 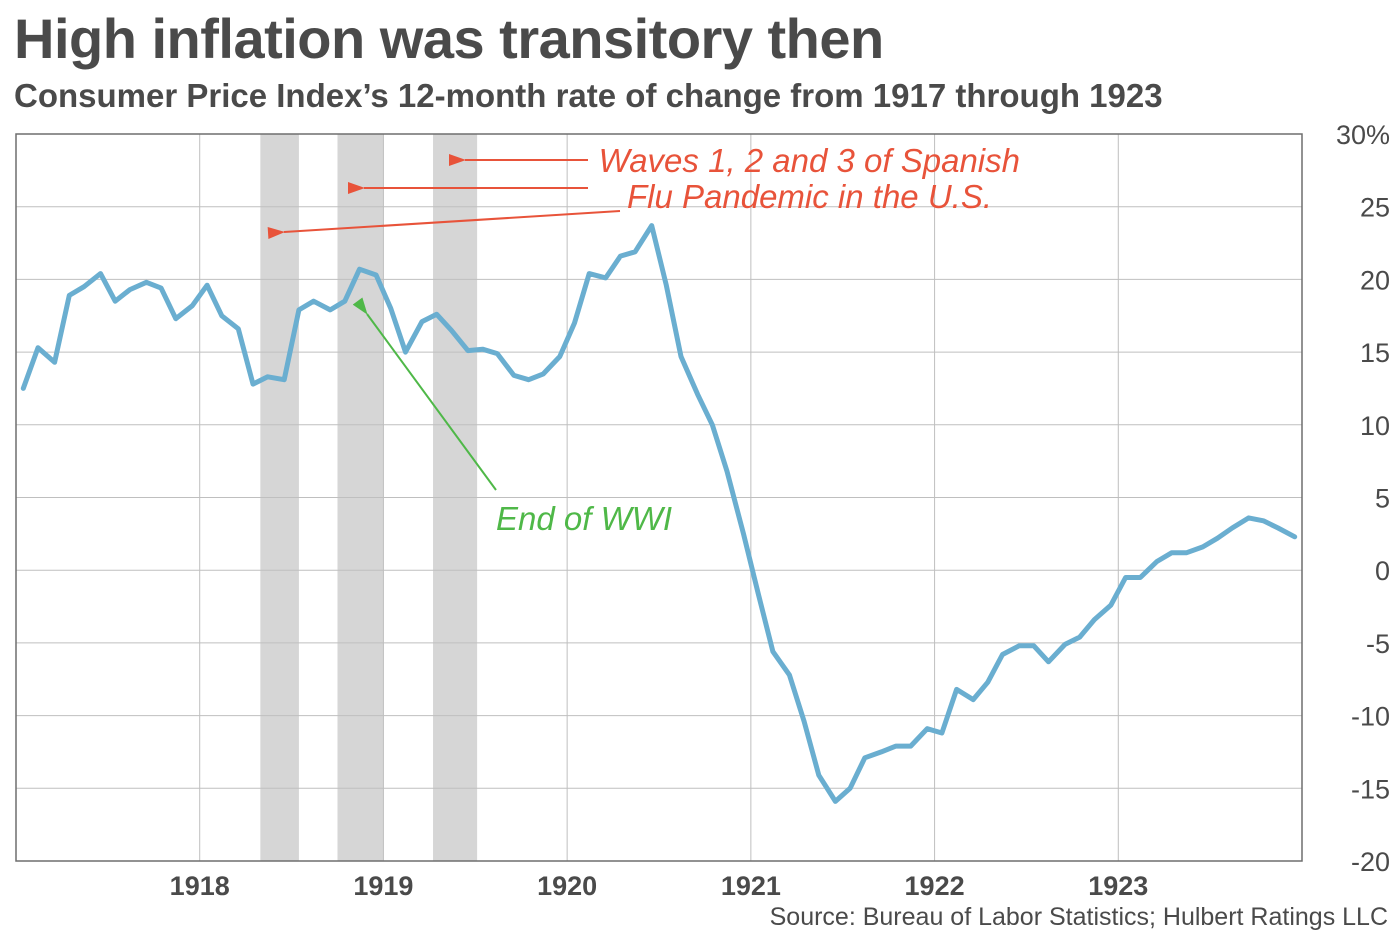 What do you see at coordinates (1363, 498) in the screenshot?
I see `y-axis: 30% 25 20 15 10 5 0 -5 -10 -15 -20` at bounding box center [1363, 498].